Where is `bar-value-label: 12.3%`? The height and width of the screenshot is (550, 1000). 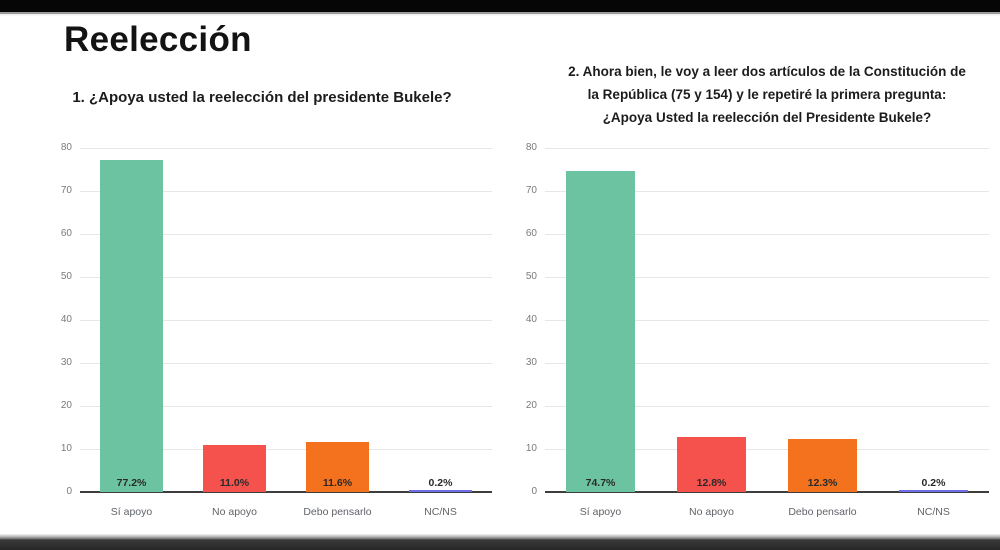
bar-value-label: 12.3% is located at coordinates (822, 483).